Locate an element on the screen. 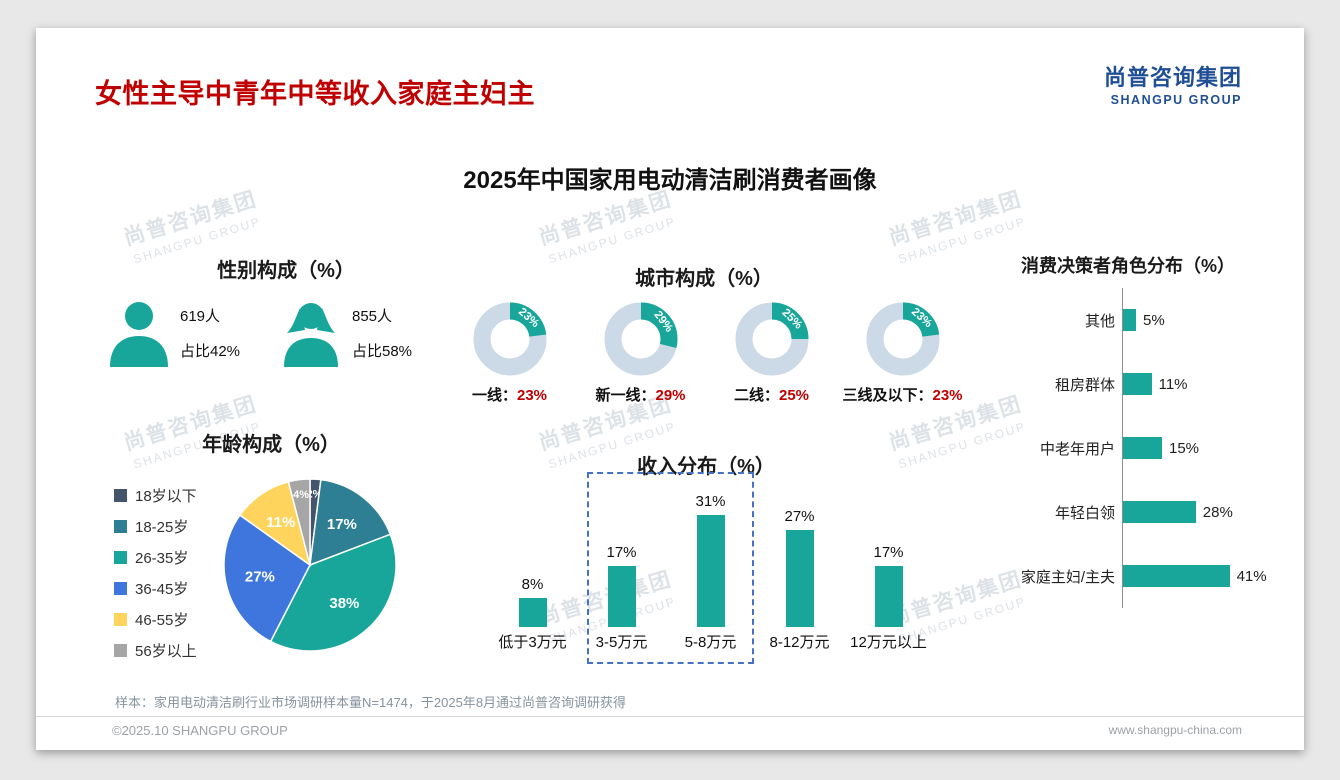 The height and width of the screenshot is (780, 1340). brand-logo-cn: 尚普咨询集团 is located at coordinates (1172, 77).